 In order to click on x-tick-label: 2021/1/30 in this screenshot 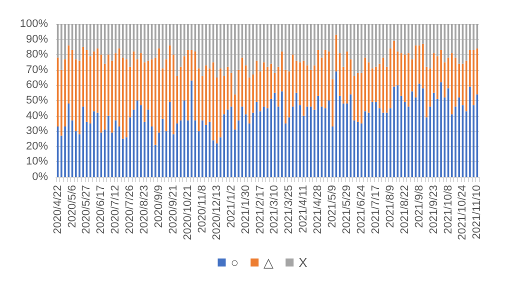, I will do `click(246, 209)`.